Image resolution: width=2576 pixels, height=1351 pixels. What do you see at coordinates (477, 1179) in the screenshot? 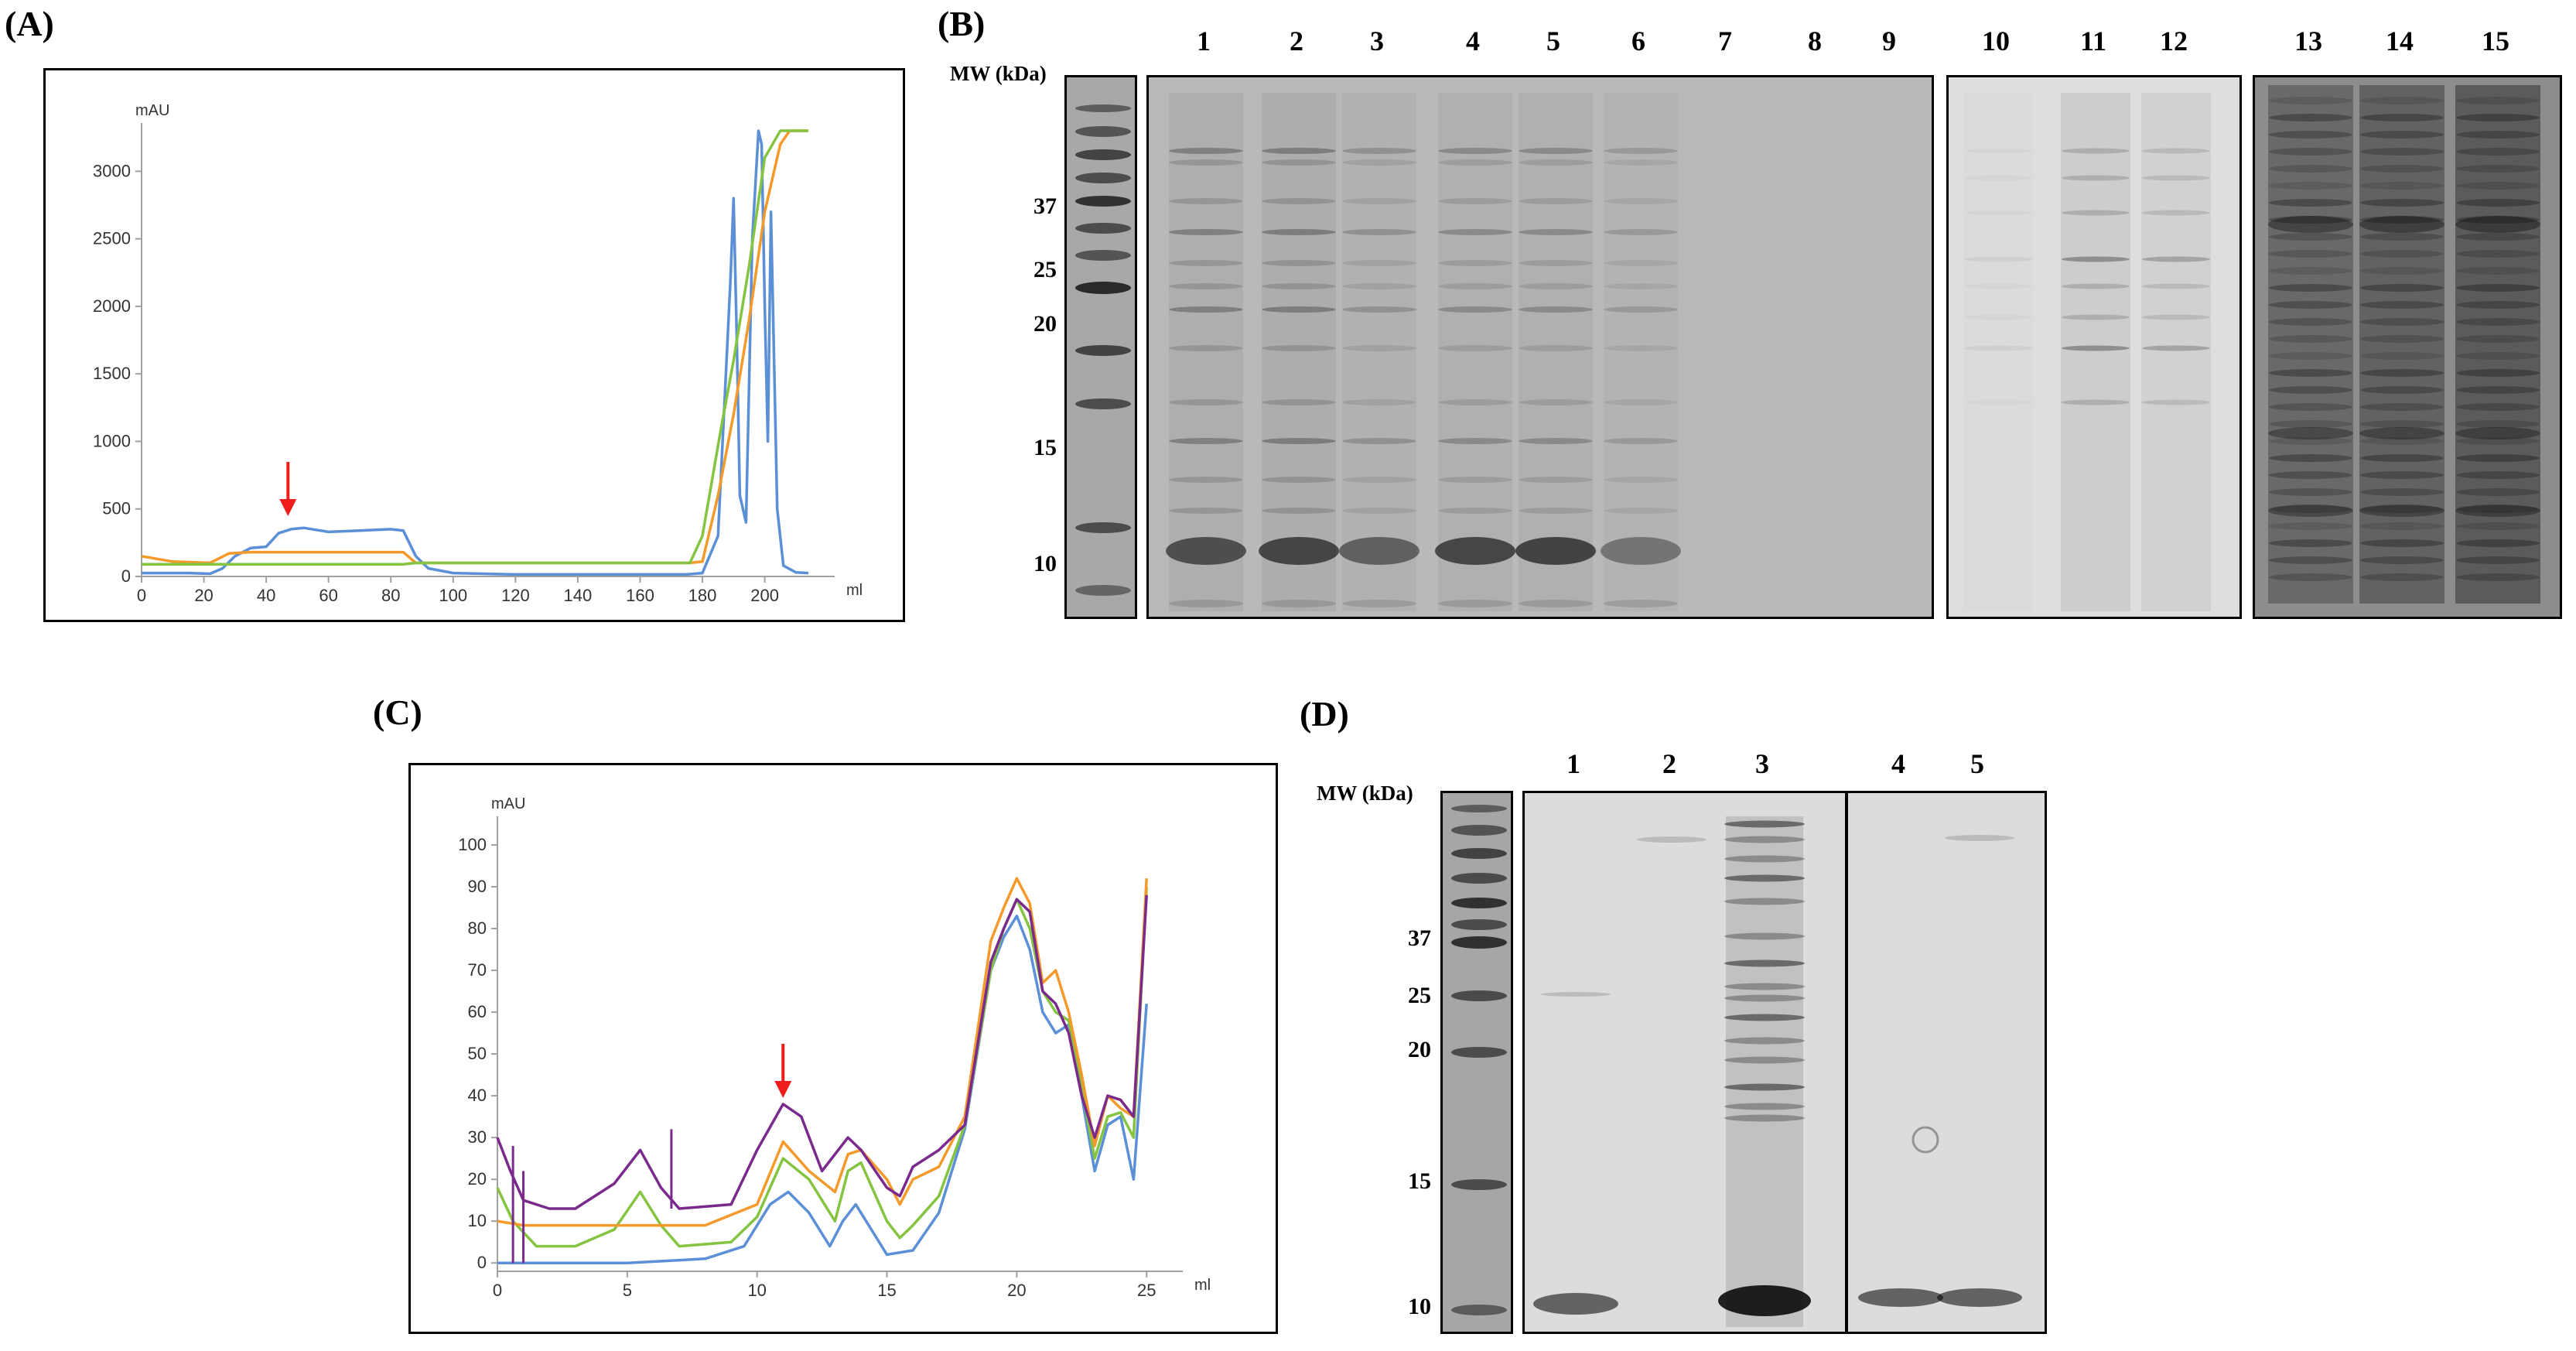
I see `y-tick-label: 20` at bounding box center [477, 1179].